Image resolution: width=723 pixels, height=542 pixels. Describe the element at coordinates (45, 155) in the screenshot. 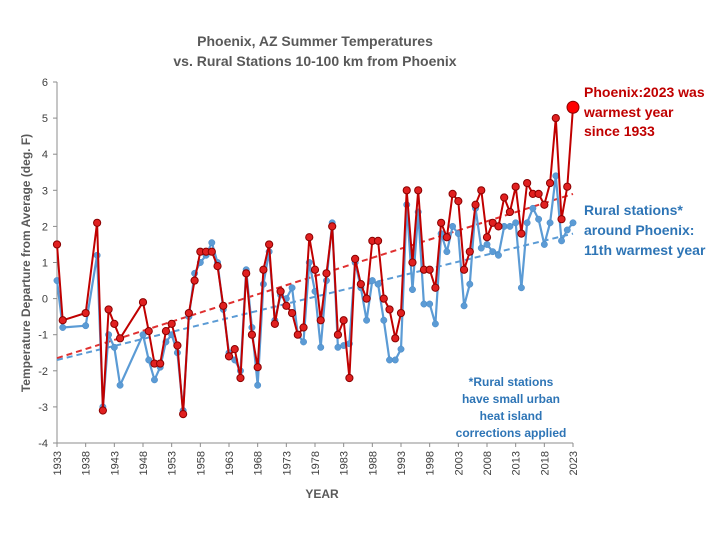

I see `y-tick-label: 4` at that location.